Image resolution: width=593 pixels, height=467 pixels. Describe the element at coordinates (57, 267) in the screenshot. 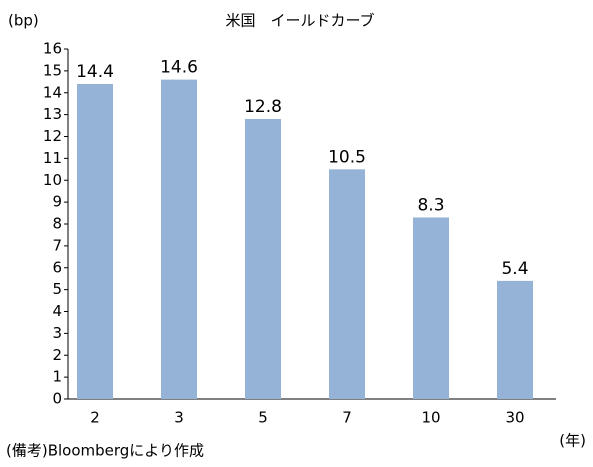

I see `y-tick-label: 6` at that location.